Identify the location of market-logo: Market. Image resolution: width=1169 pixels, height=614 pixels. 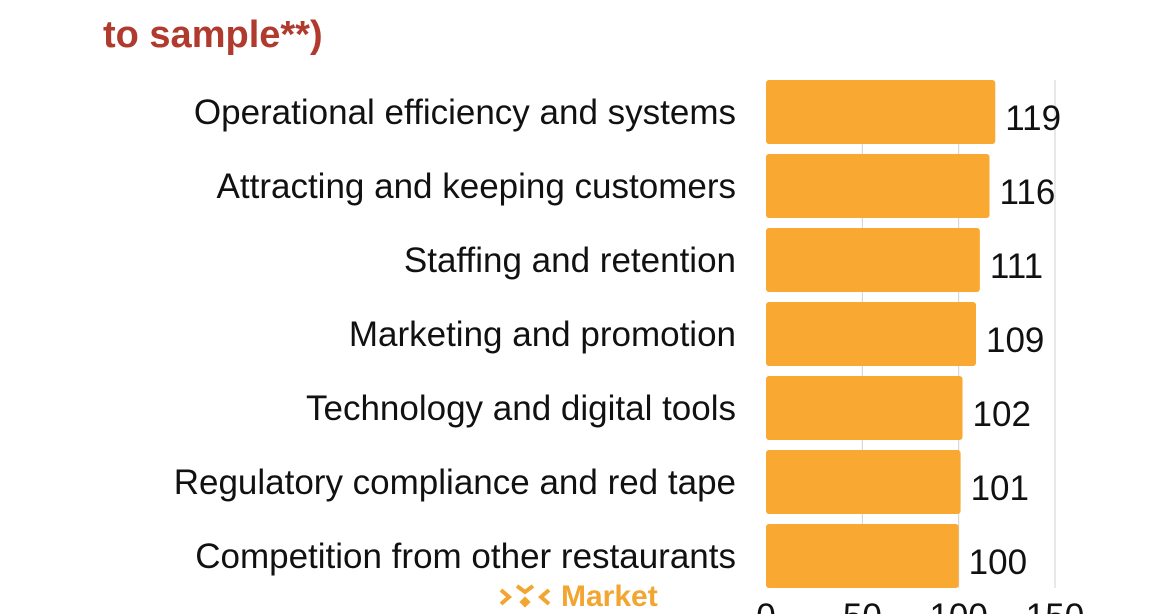
(577, 597).